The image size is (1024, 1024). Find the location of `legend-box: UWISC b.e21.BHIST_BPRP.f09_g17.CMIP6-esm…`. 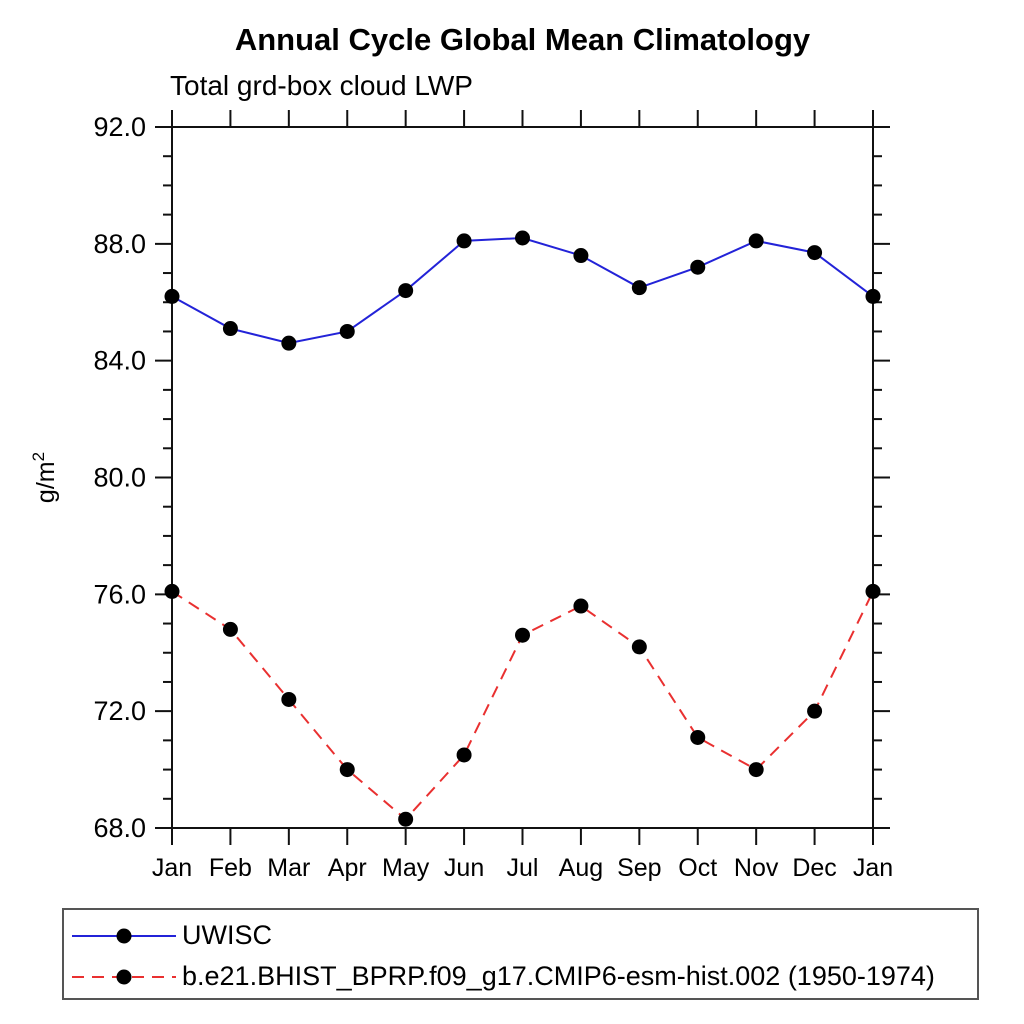

legend-box: UWISC b.e21.BHIST_BPRP.f09_g17.CMIP6-esm… is located at coordinates (520, 954).